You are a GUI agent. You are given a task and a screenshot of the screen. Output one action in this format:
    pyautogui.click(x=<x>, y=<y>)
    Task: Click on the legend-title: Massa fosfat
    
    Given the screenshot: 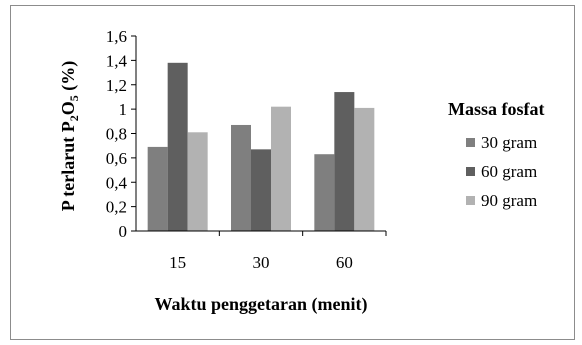 What is the action you would take?
    pyautogui.click(x=496, y=109)
    